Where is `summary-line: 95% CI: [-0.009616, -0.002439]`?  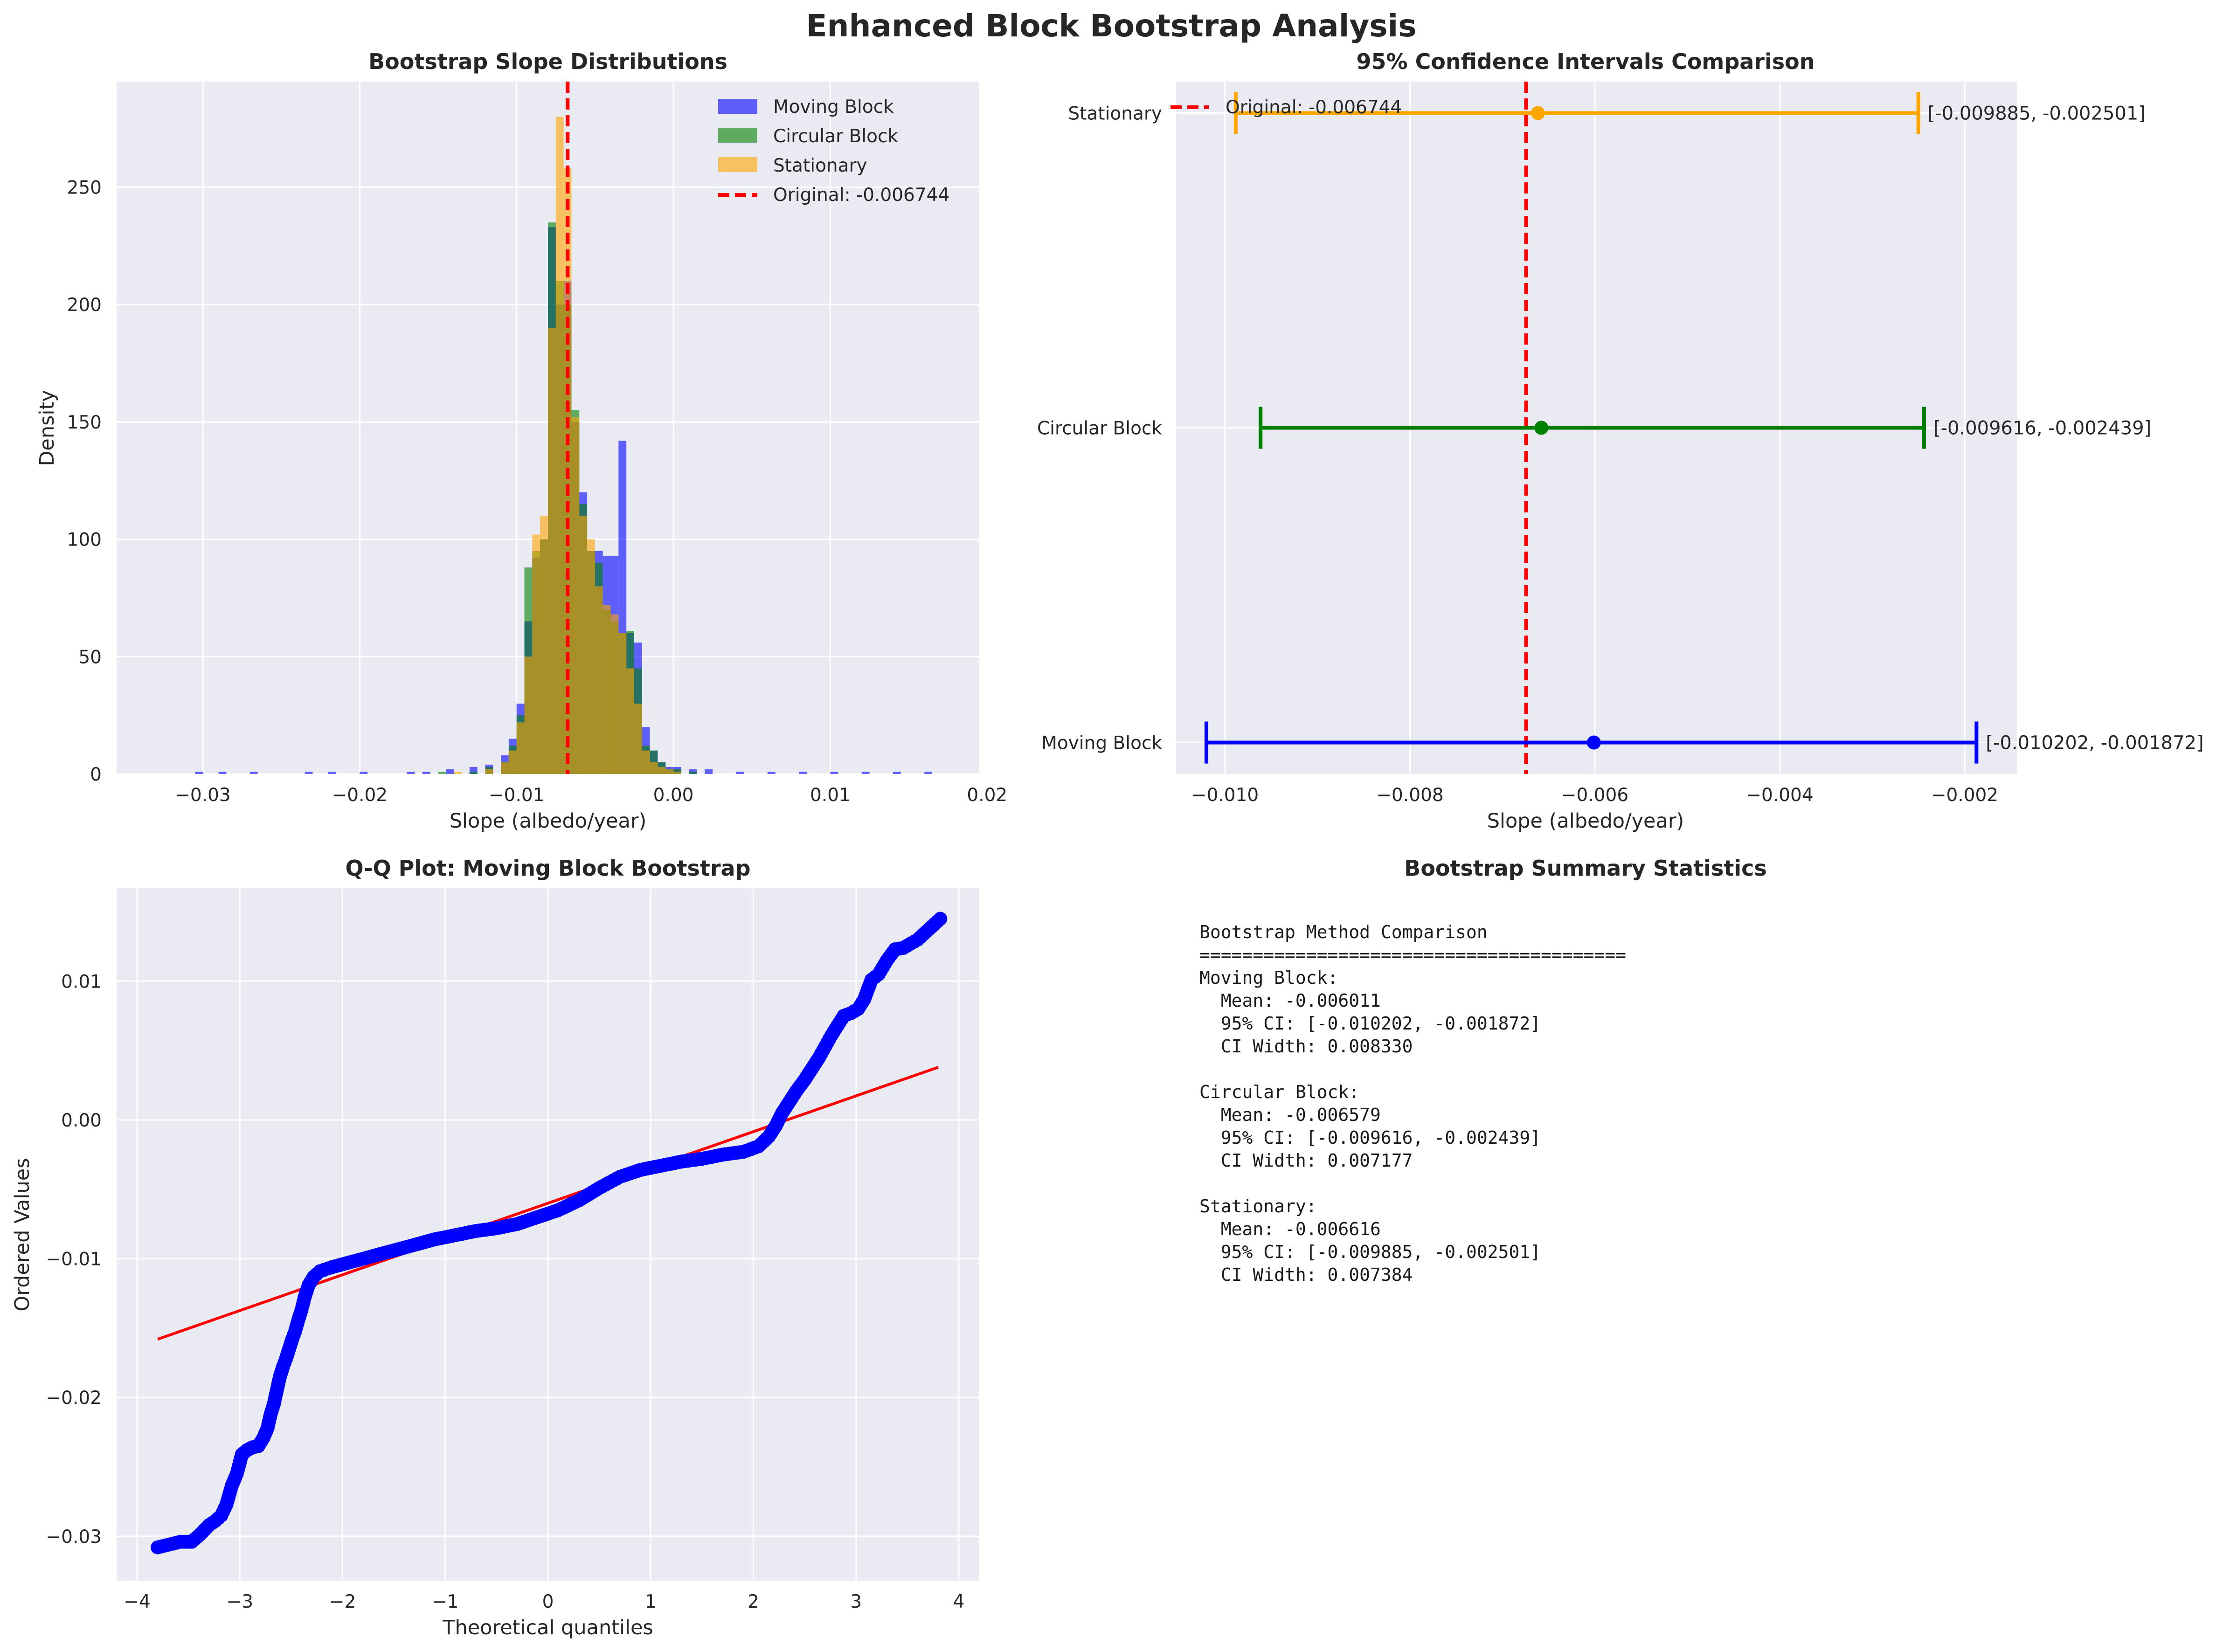 summary-line: 95% CI: [-0.009616, -0.002439] is located at coordinates (1370, 1137).